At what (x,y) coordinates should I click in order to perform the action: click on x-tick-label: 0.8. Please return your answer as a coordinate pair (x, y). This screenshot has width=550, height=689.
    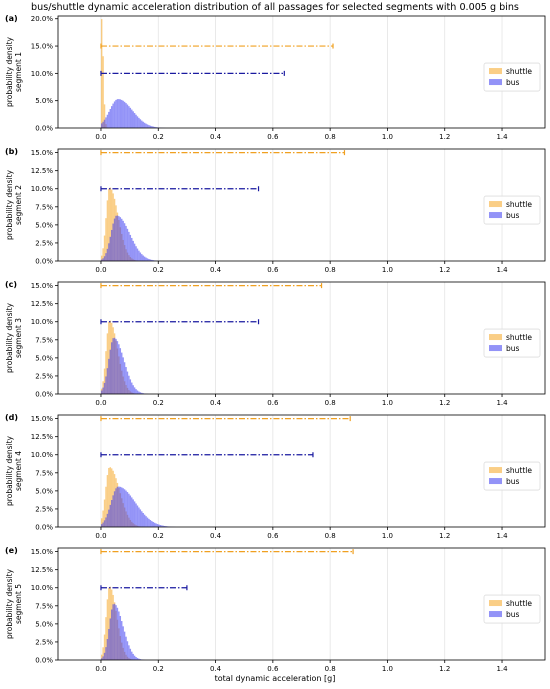
    Looking at the image, I should click on (330, 669).